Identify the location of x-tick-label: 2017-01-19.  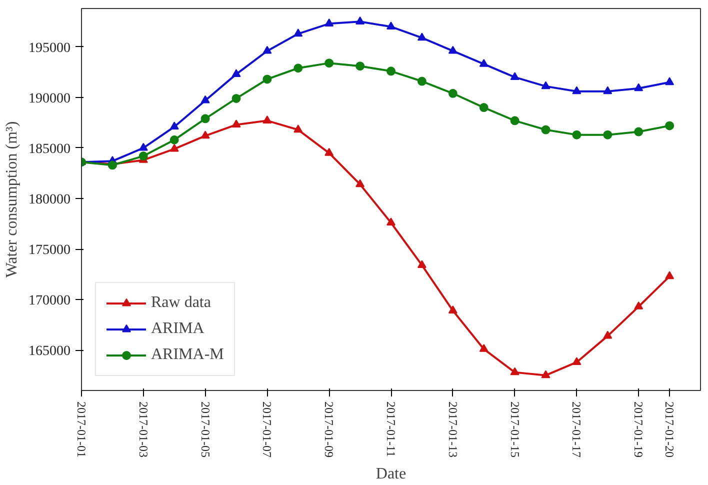
(639, 430).